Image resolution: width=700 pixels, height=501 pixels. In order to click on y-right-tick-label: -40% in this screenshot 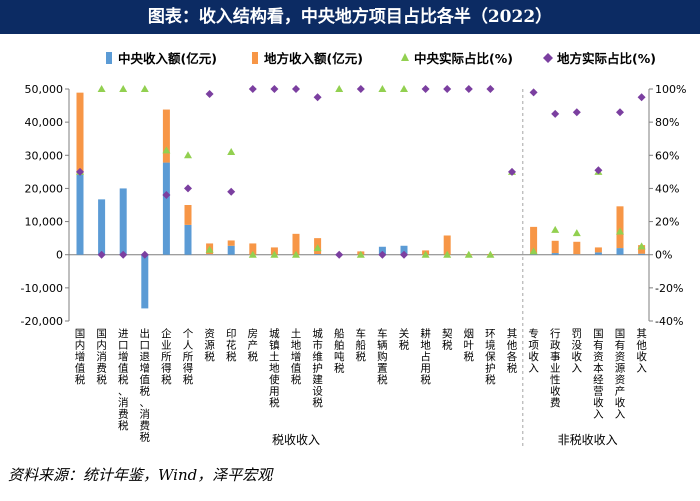, I will do `click(669, 321)`.